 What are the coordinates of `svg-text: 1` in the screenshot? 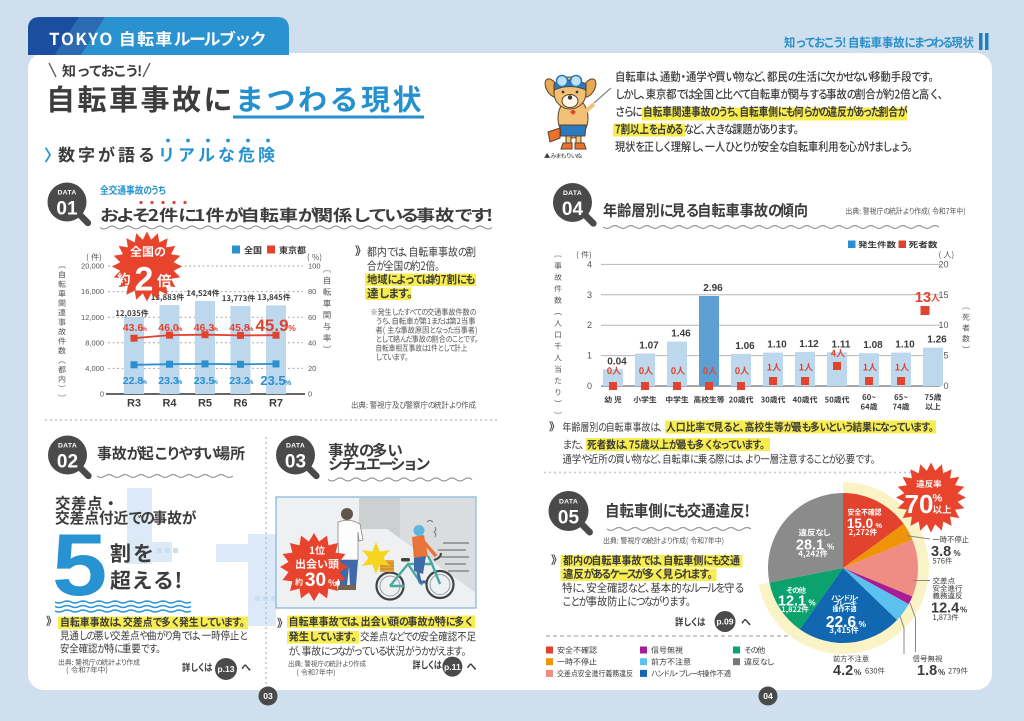 It's located at (589, 356).